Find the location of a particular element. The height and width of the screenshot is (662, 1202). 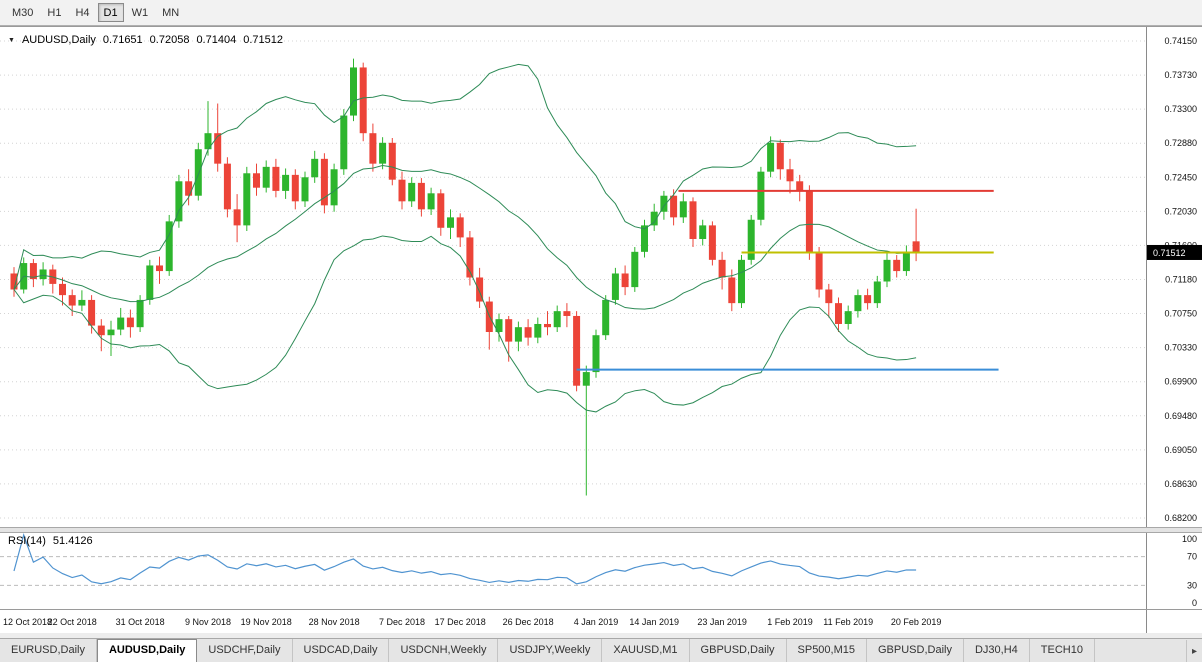

svg-text: 70 is located at coordinates (1192, 557).